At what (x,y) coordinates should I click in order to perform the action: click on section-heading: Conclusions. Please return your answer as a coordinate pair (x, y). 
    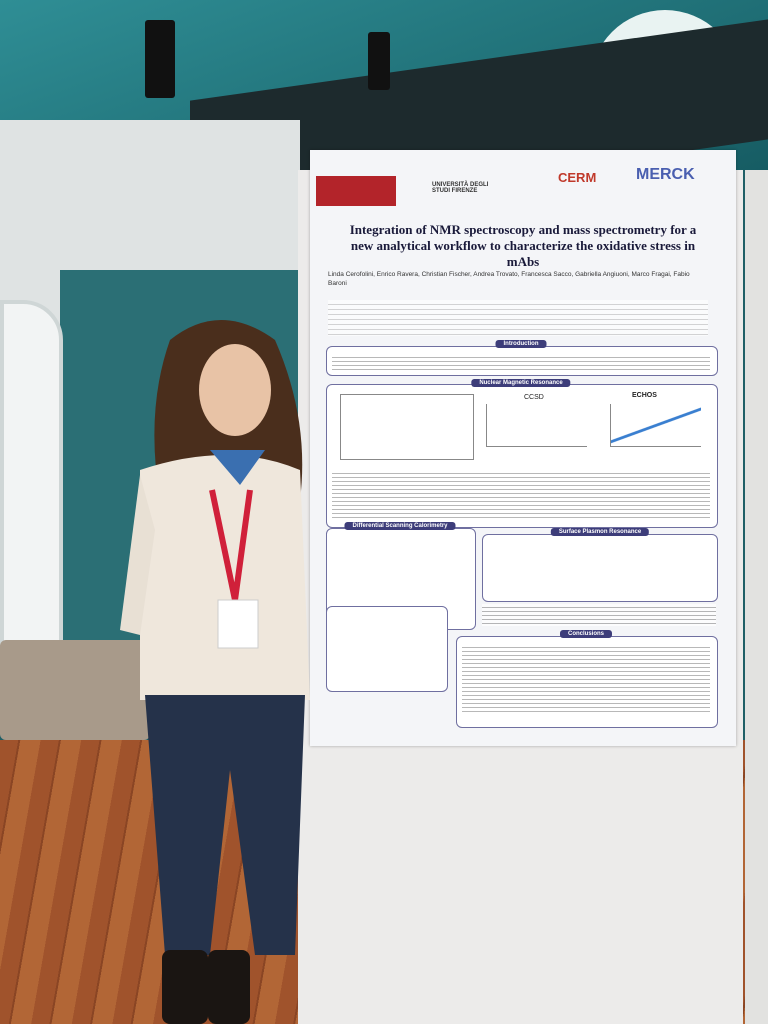
    Looking at the image, I should click on (586, 634).